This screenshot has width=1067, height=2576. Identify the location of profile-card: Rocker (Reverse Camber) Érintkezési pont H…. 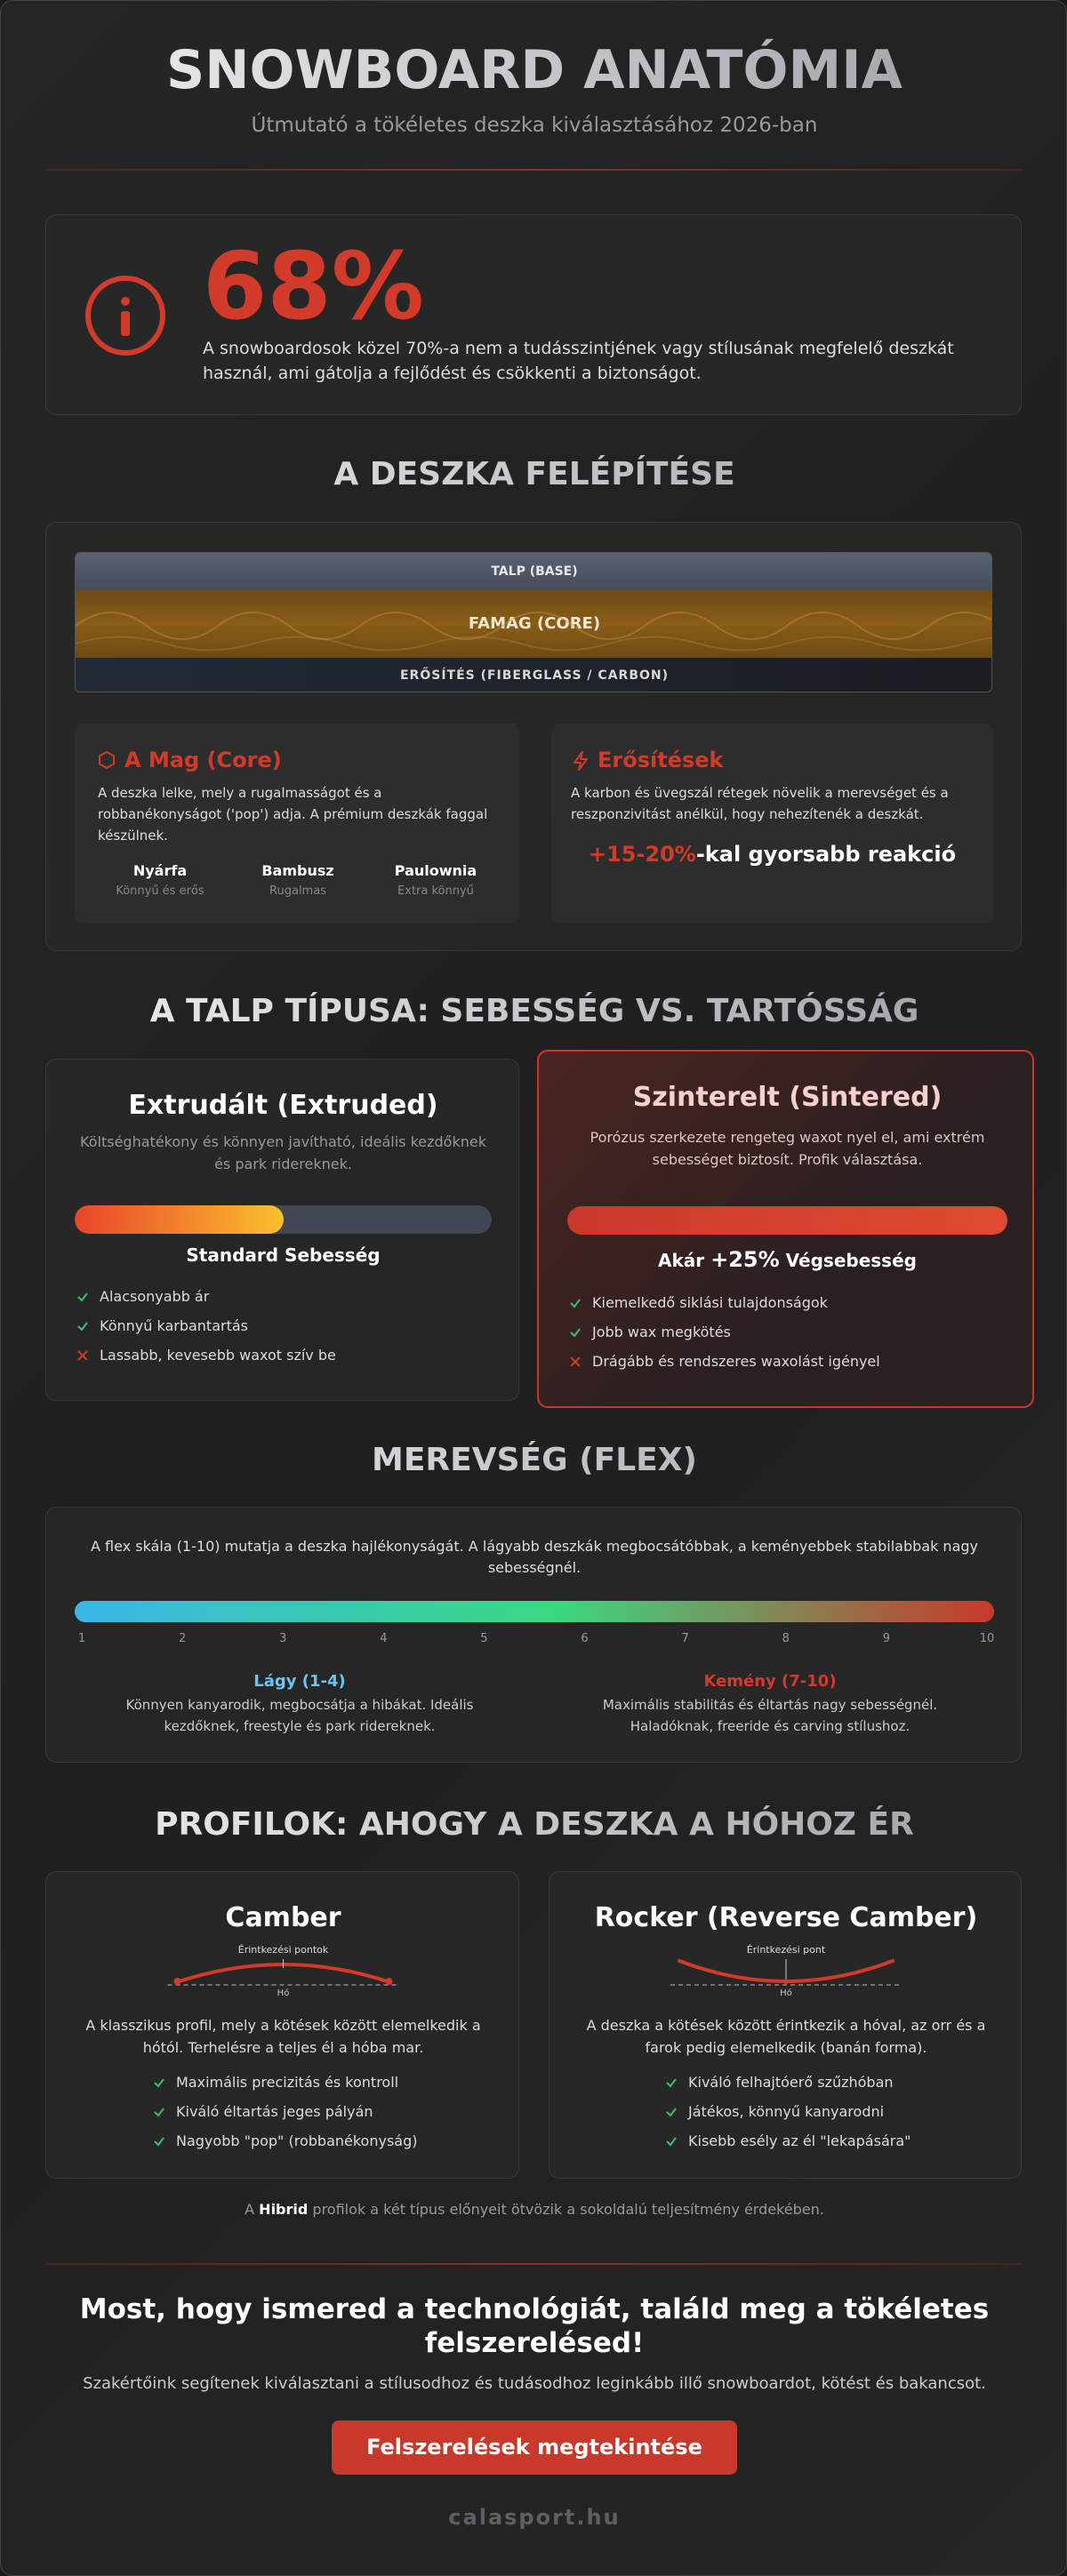
(785, 2025).